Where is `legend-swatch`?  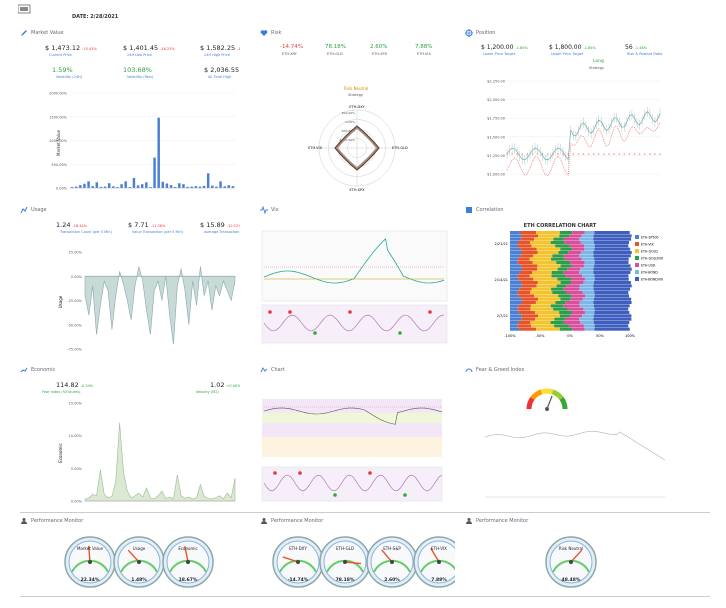 legend-swatch is located at coordinates (637, 244).